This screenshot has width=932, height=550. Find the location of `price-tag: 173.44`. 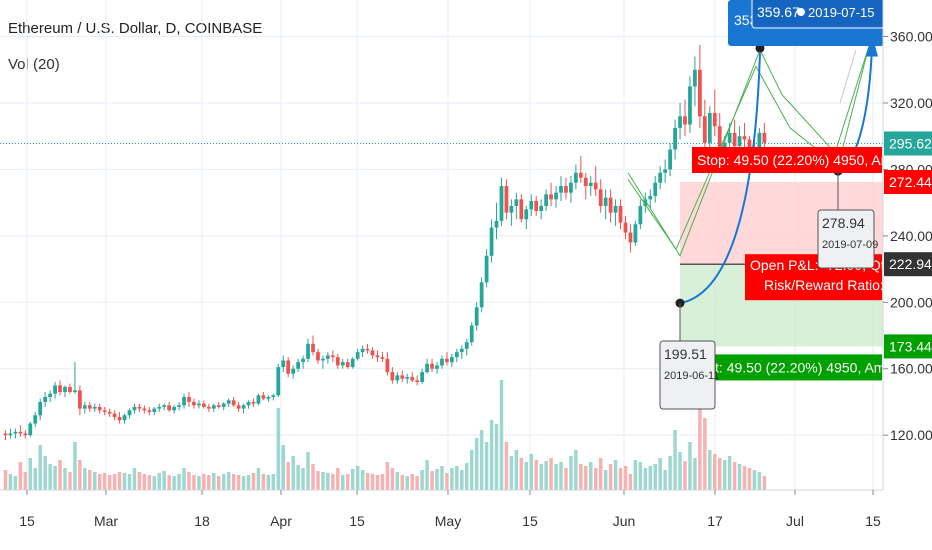

price-tag: 173.44 is located at coordinates (910, 346).